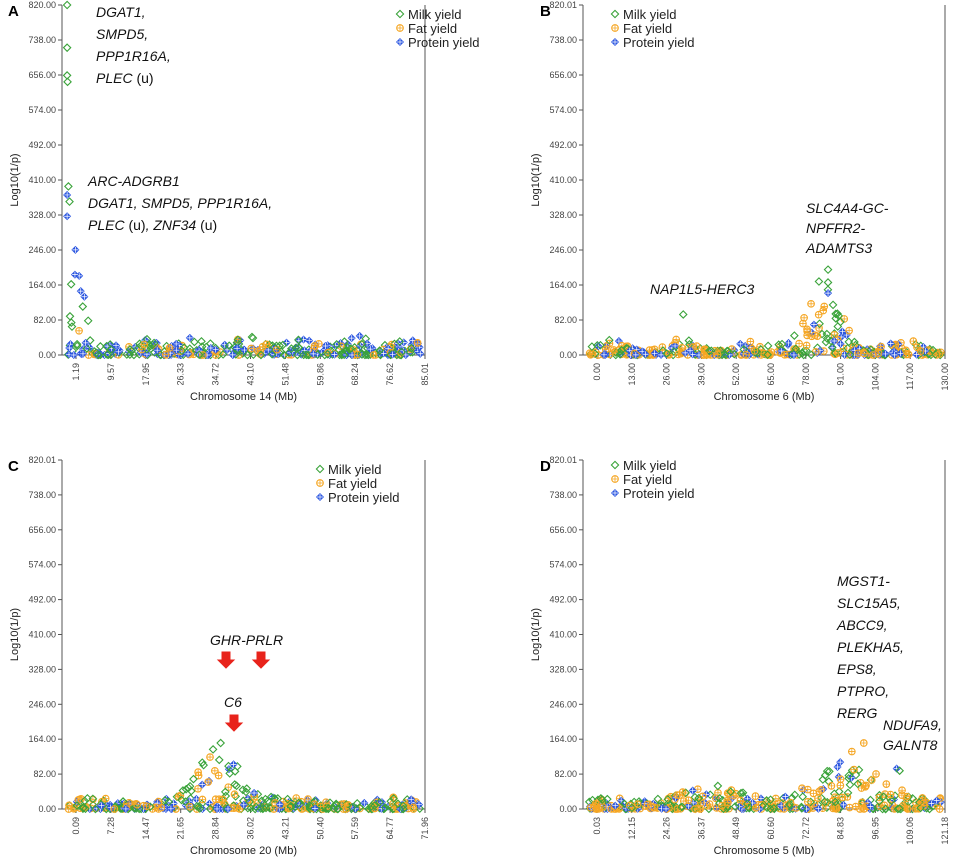  I want to click on annotation-line: SLC4A4-GC-, so click(847, 208).